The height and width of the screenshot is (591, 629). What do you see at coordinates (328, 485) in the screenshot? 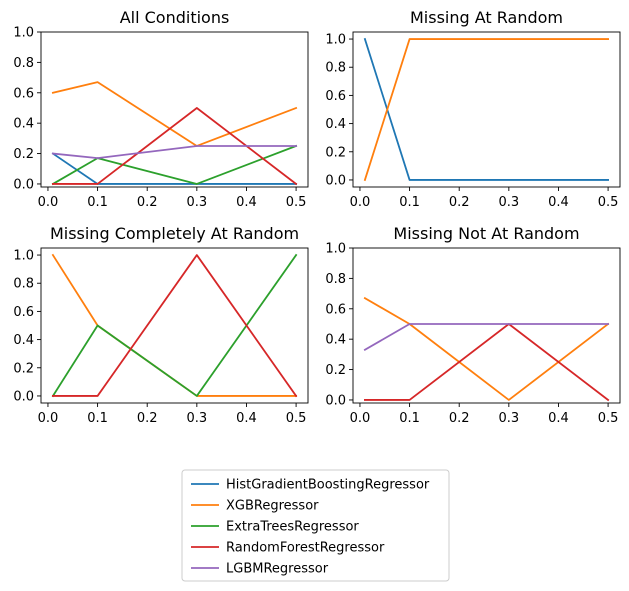
I see `legend-label: HistGradientBoostingRegressor` at bounding box center [328, 485].